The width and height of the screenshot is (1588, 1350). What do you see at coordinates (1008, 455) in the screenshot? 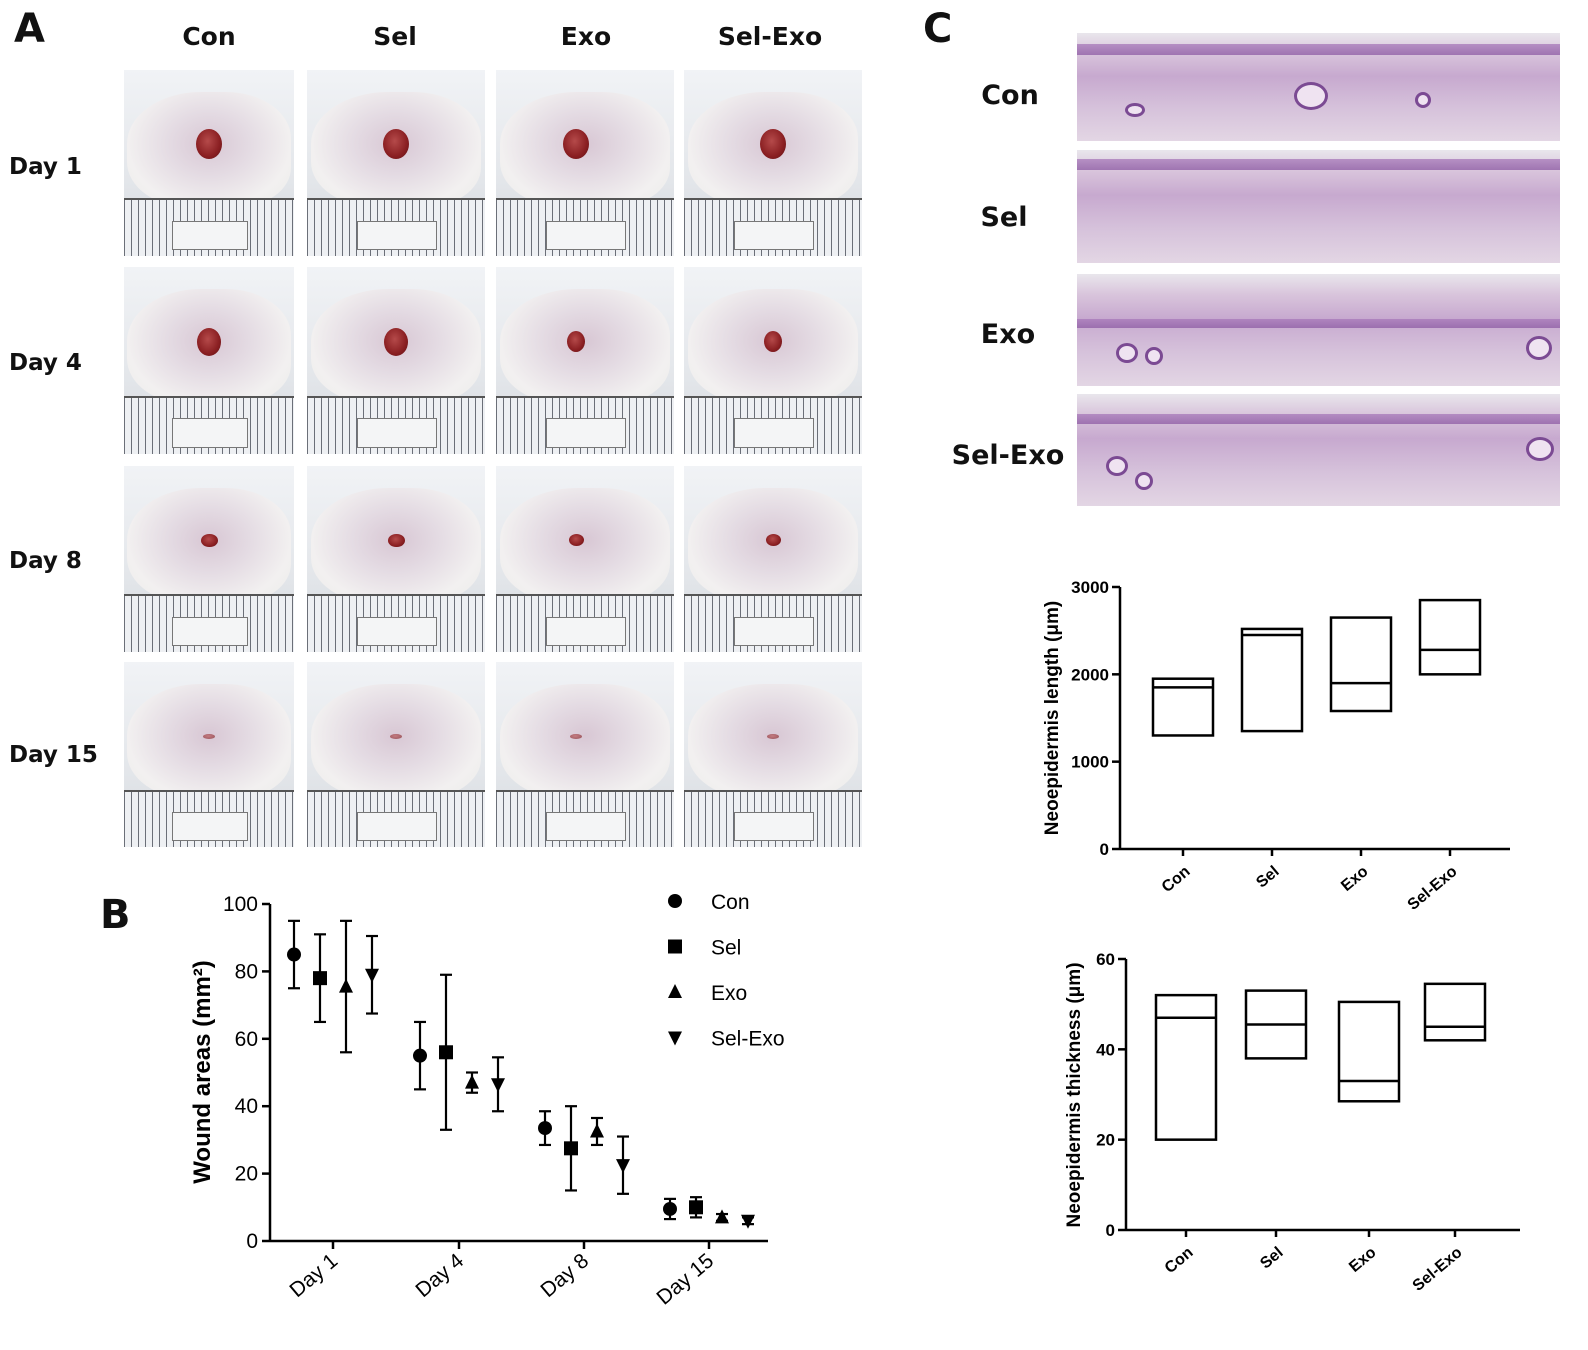
I see `histo-label-sel-exo: Sel-Exo` at bounding box center [1008, 455].